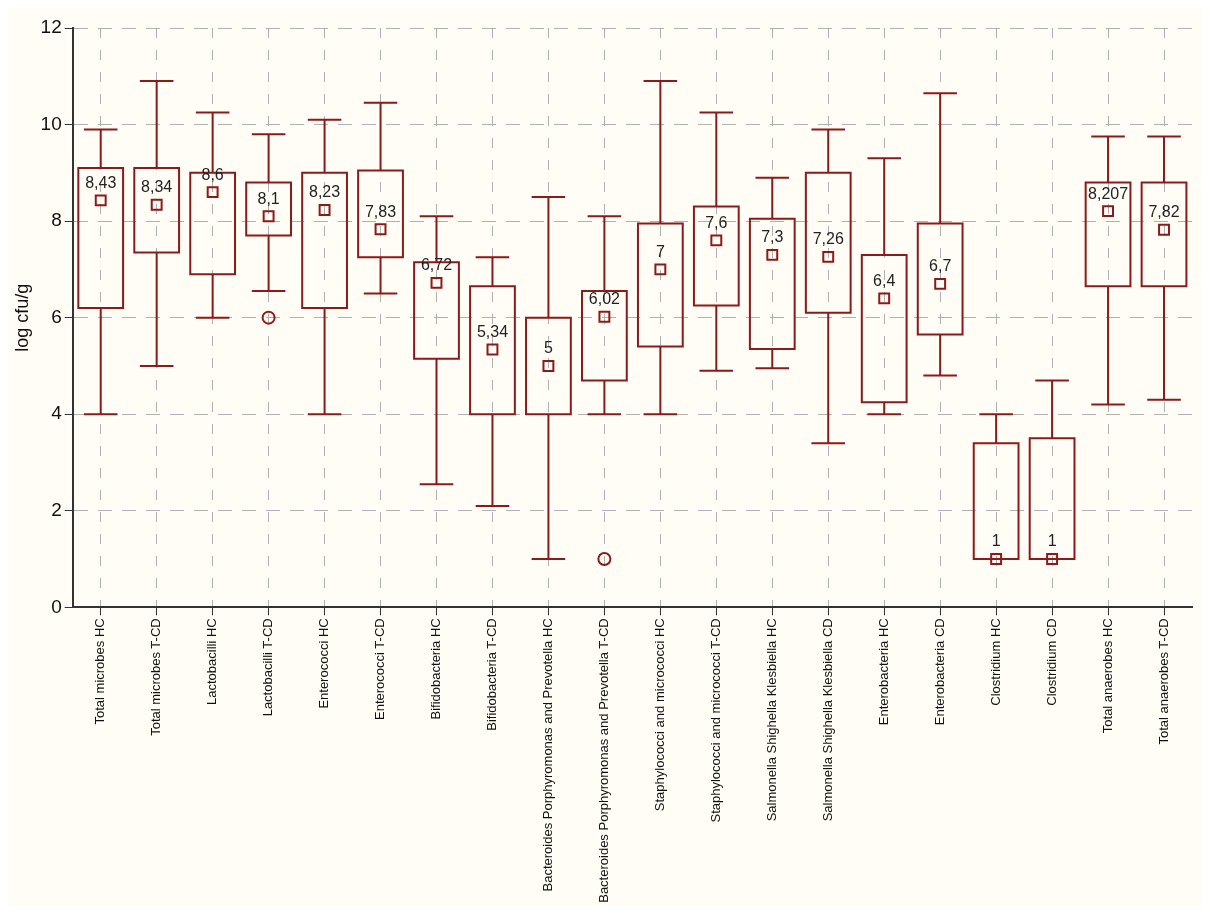  Describe the element at coordinates (883, 672) in the screenshot. I see `x-tick-label: Enterobacteria HC` at that location.